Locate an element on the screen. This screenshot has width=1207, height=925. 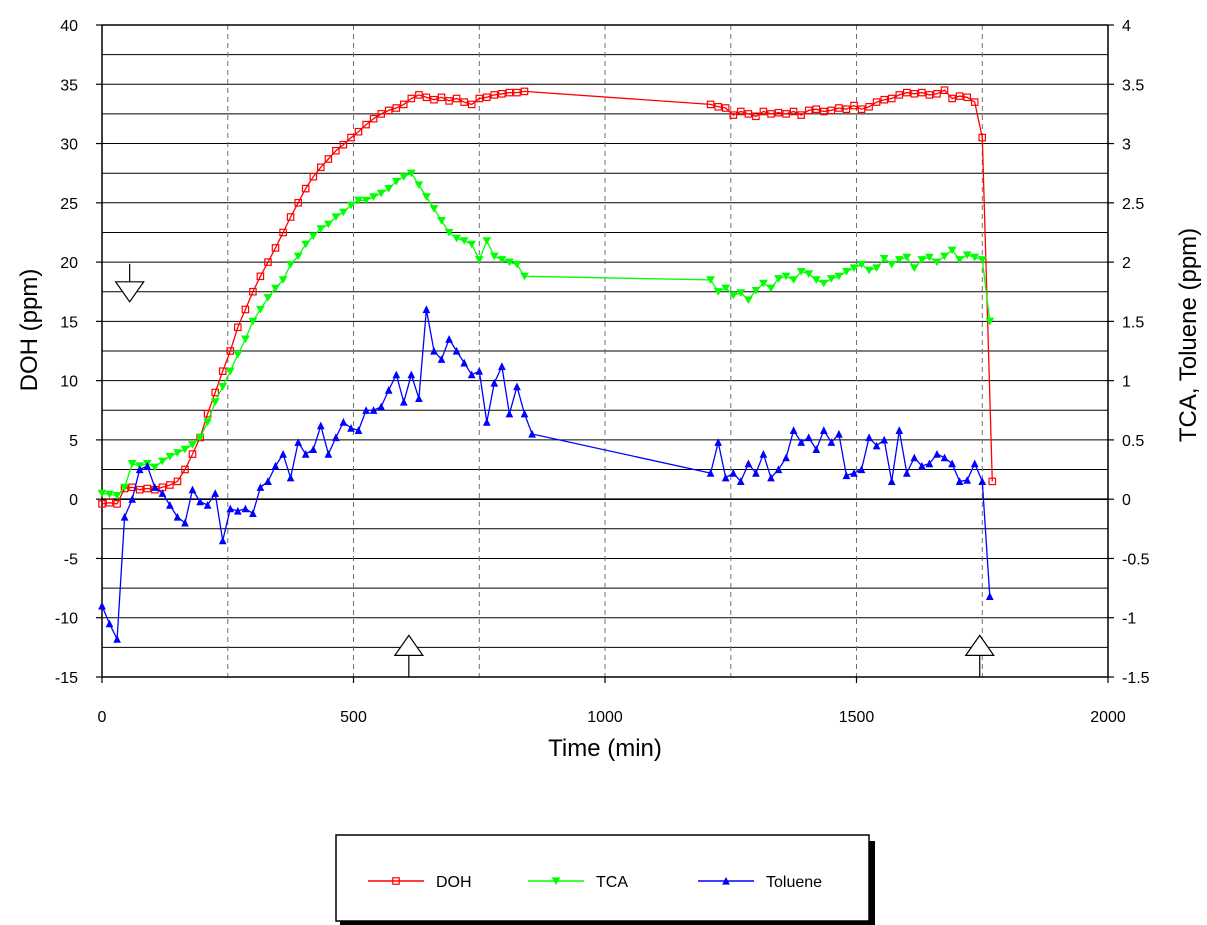
legend-item-toluene: Toluene is located at coordinates (760, 882).